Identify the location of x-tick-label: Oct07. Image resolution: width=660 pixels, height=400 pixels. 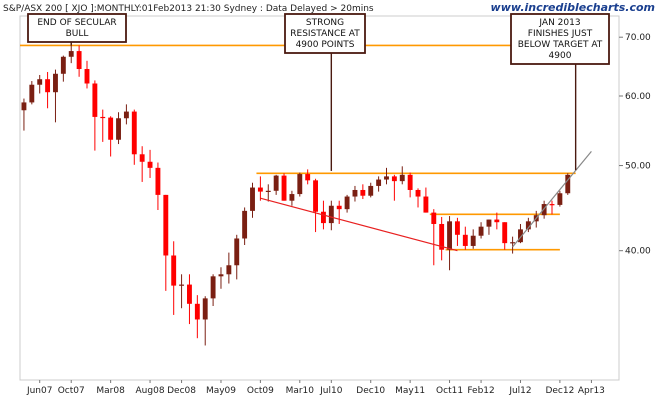
(71, 391).